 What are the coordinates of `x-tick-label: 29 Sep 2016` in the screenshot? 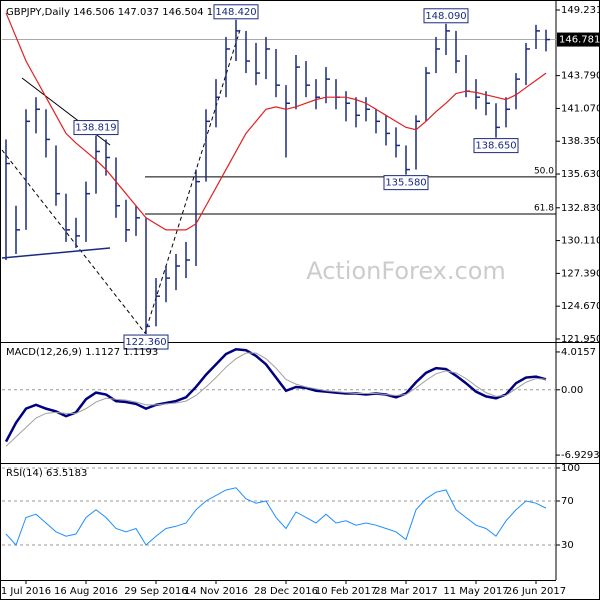 It's located at (155, 591).